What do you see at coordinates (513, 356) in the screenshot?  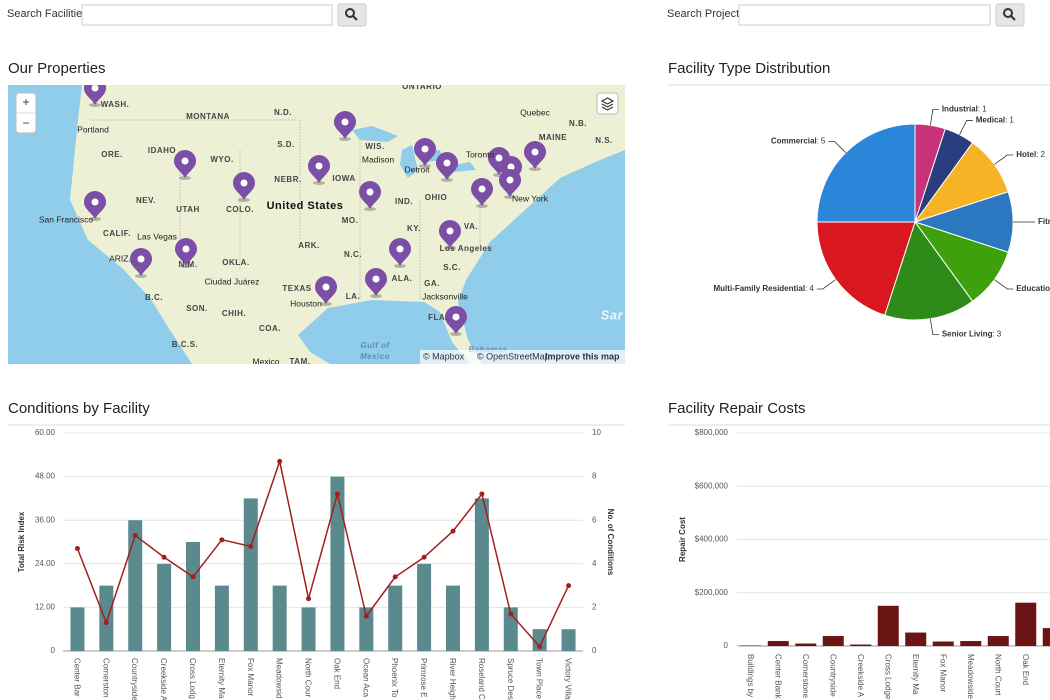 I see `attribution: © OpenStreetMap` at bounding box center [513, 356].